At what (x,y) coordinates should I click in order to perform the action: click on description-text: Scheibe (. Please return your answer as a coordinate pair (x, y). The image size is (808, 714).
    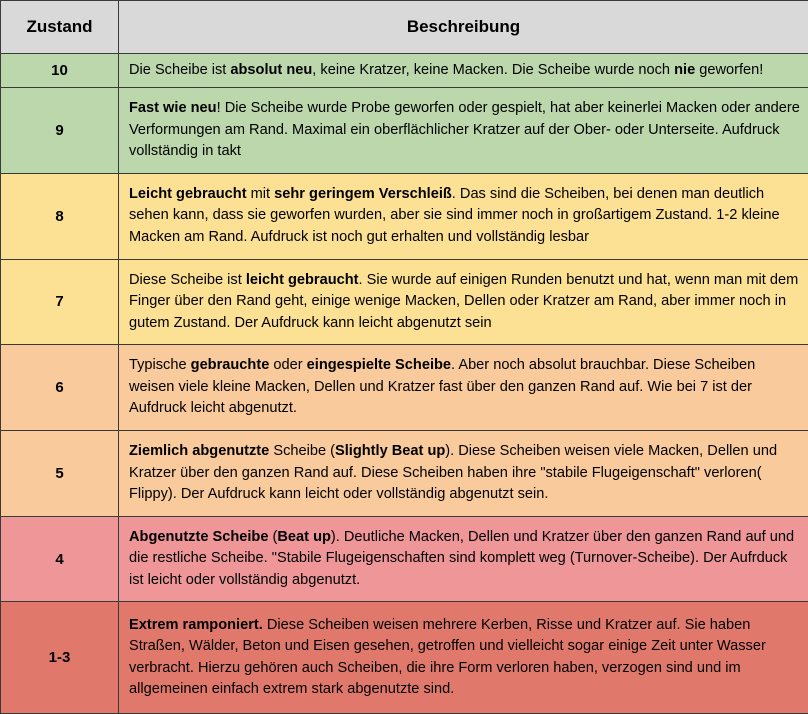
    Looking at the image, I should click on (302, 451).